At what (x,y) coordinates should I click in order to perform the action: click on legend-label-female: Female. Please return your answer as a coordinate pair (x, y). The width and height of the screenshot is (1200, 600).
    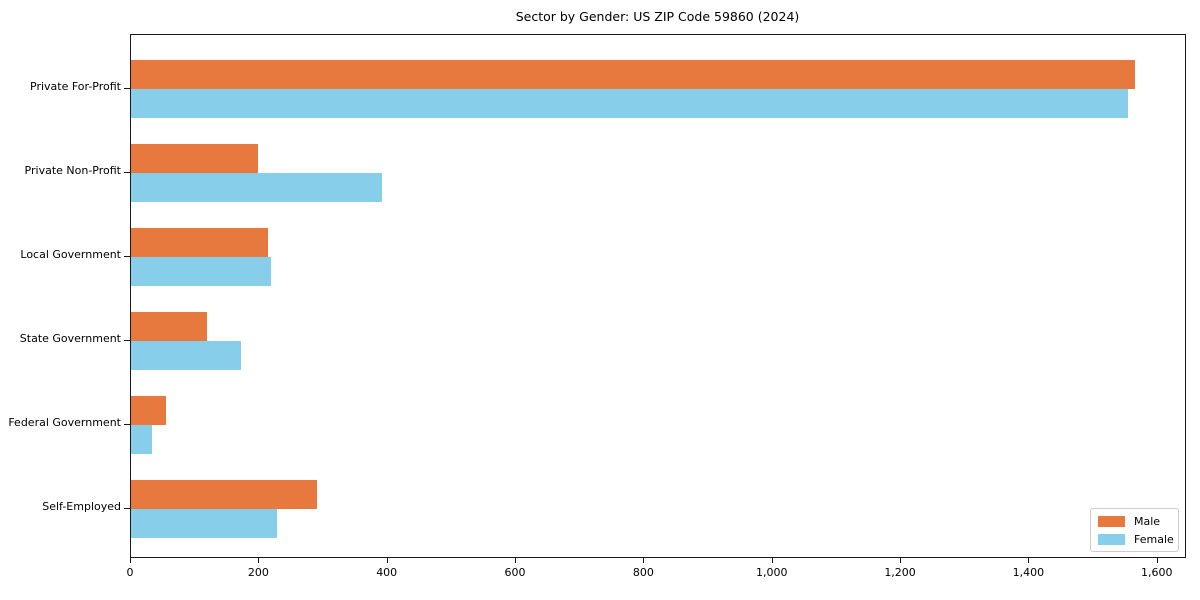
    Looking at the image, I should click on (1154, 539).